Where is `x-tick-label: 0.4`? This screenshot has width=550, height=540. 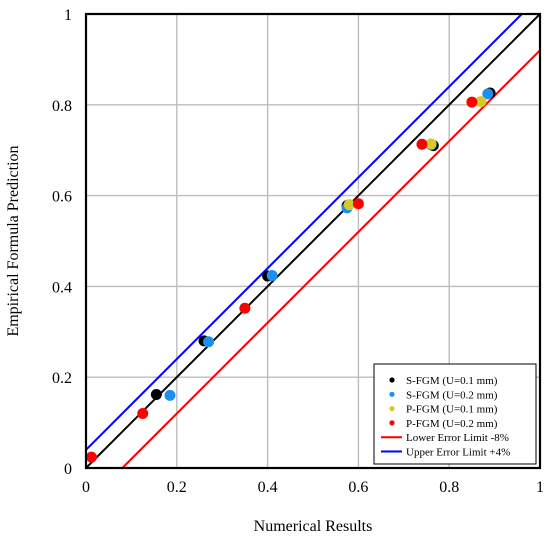 x-tick-label: 0.4 is located at coordinates (268, 487).